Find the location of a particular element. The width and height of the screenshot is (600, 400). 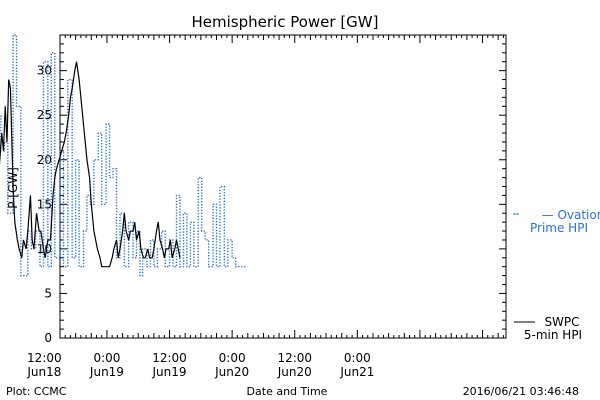

y-tick-label: 5 is located at coordinates (48, 293).